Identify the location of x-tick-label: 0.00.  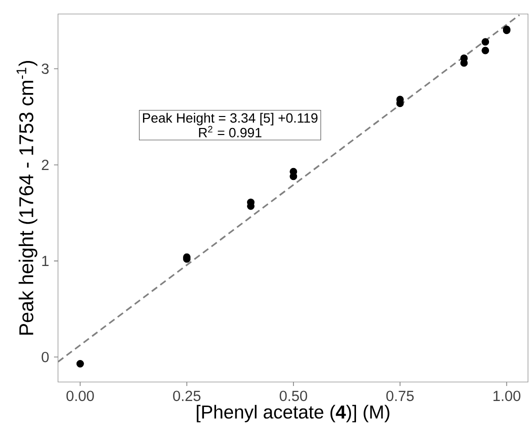
(80, 396).